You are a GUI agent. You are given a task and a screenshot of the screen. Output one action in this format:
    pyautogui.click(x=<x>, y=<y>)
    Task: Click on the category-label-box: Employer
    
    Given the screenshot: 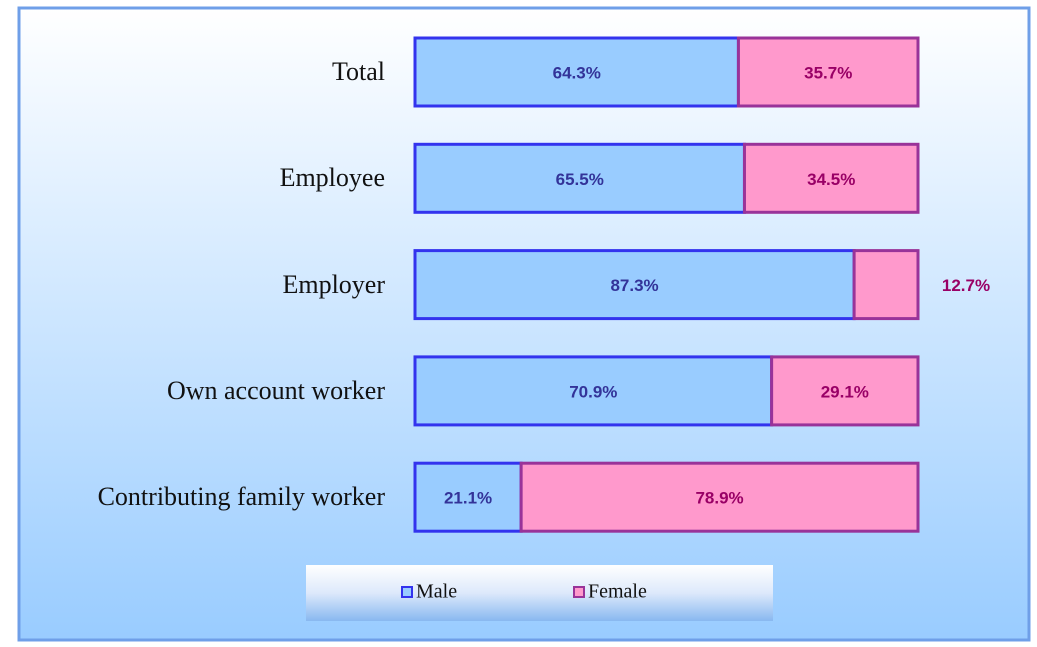 What is the action you would take?
    pyautogui.click(x=220, y=285)
    